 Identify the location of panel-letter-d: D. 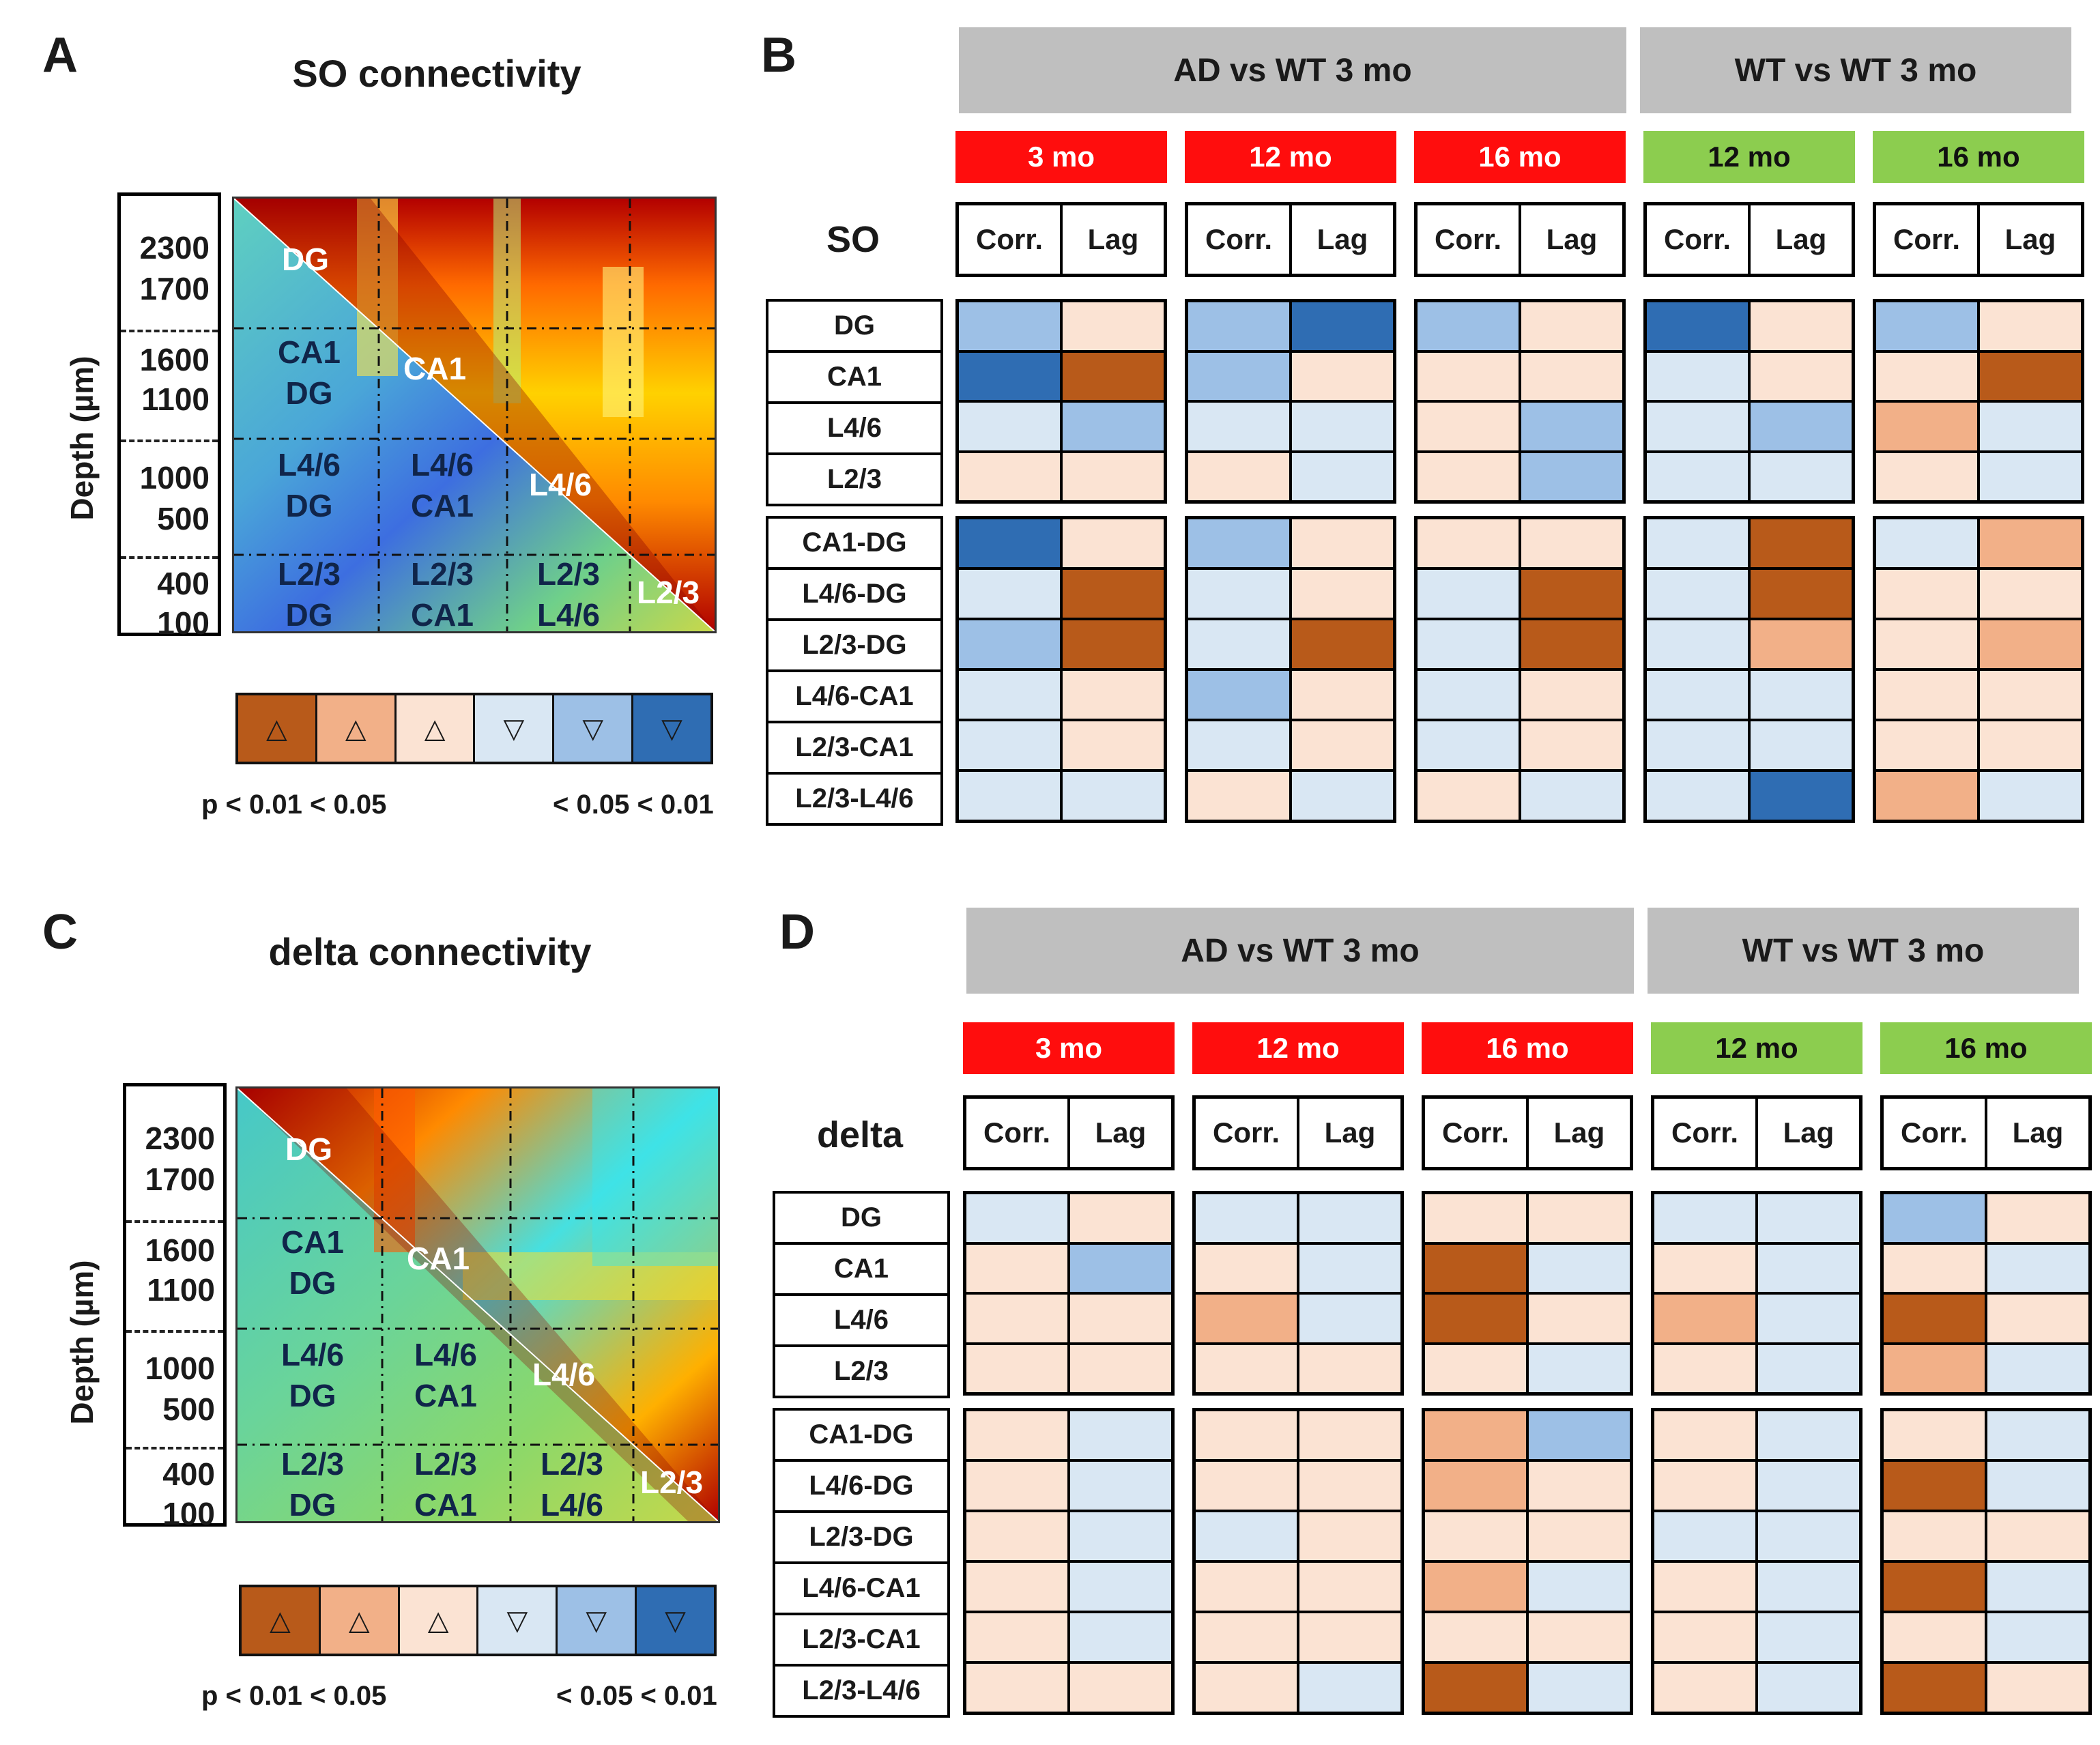
(797, 932).